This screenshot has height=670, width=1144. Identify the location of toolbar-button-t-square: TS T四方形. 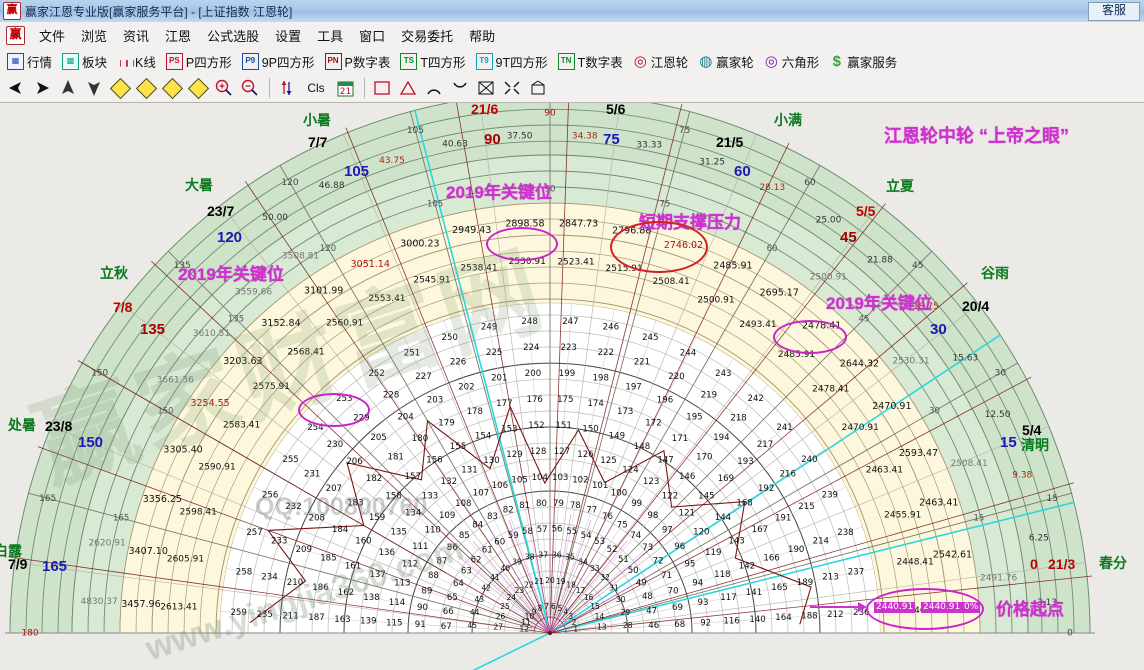
(432, 61).